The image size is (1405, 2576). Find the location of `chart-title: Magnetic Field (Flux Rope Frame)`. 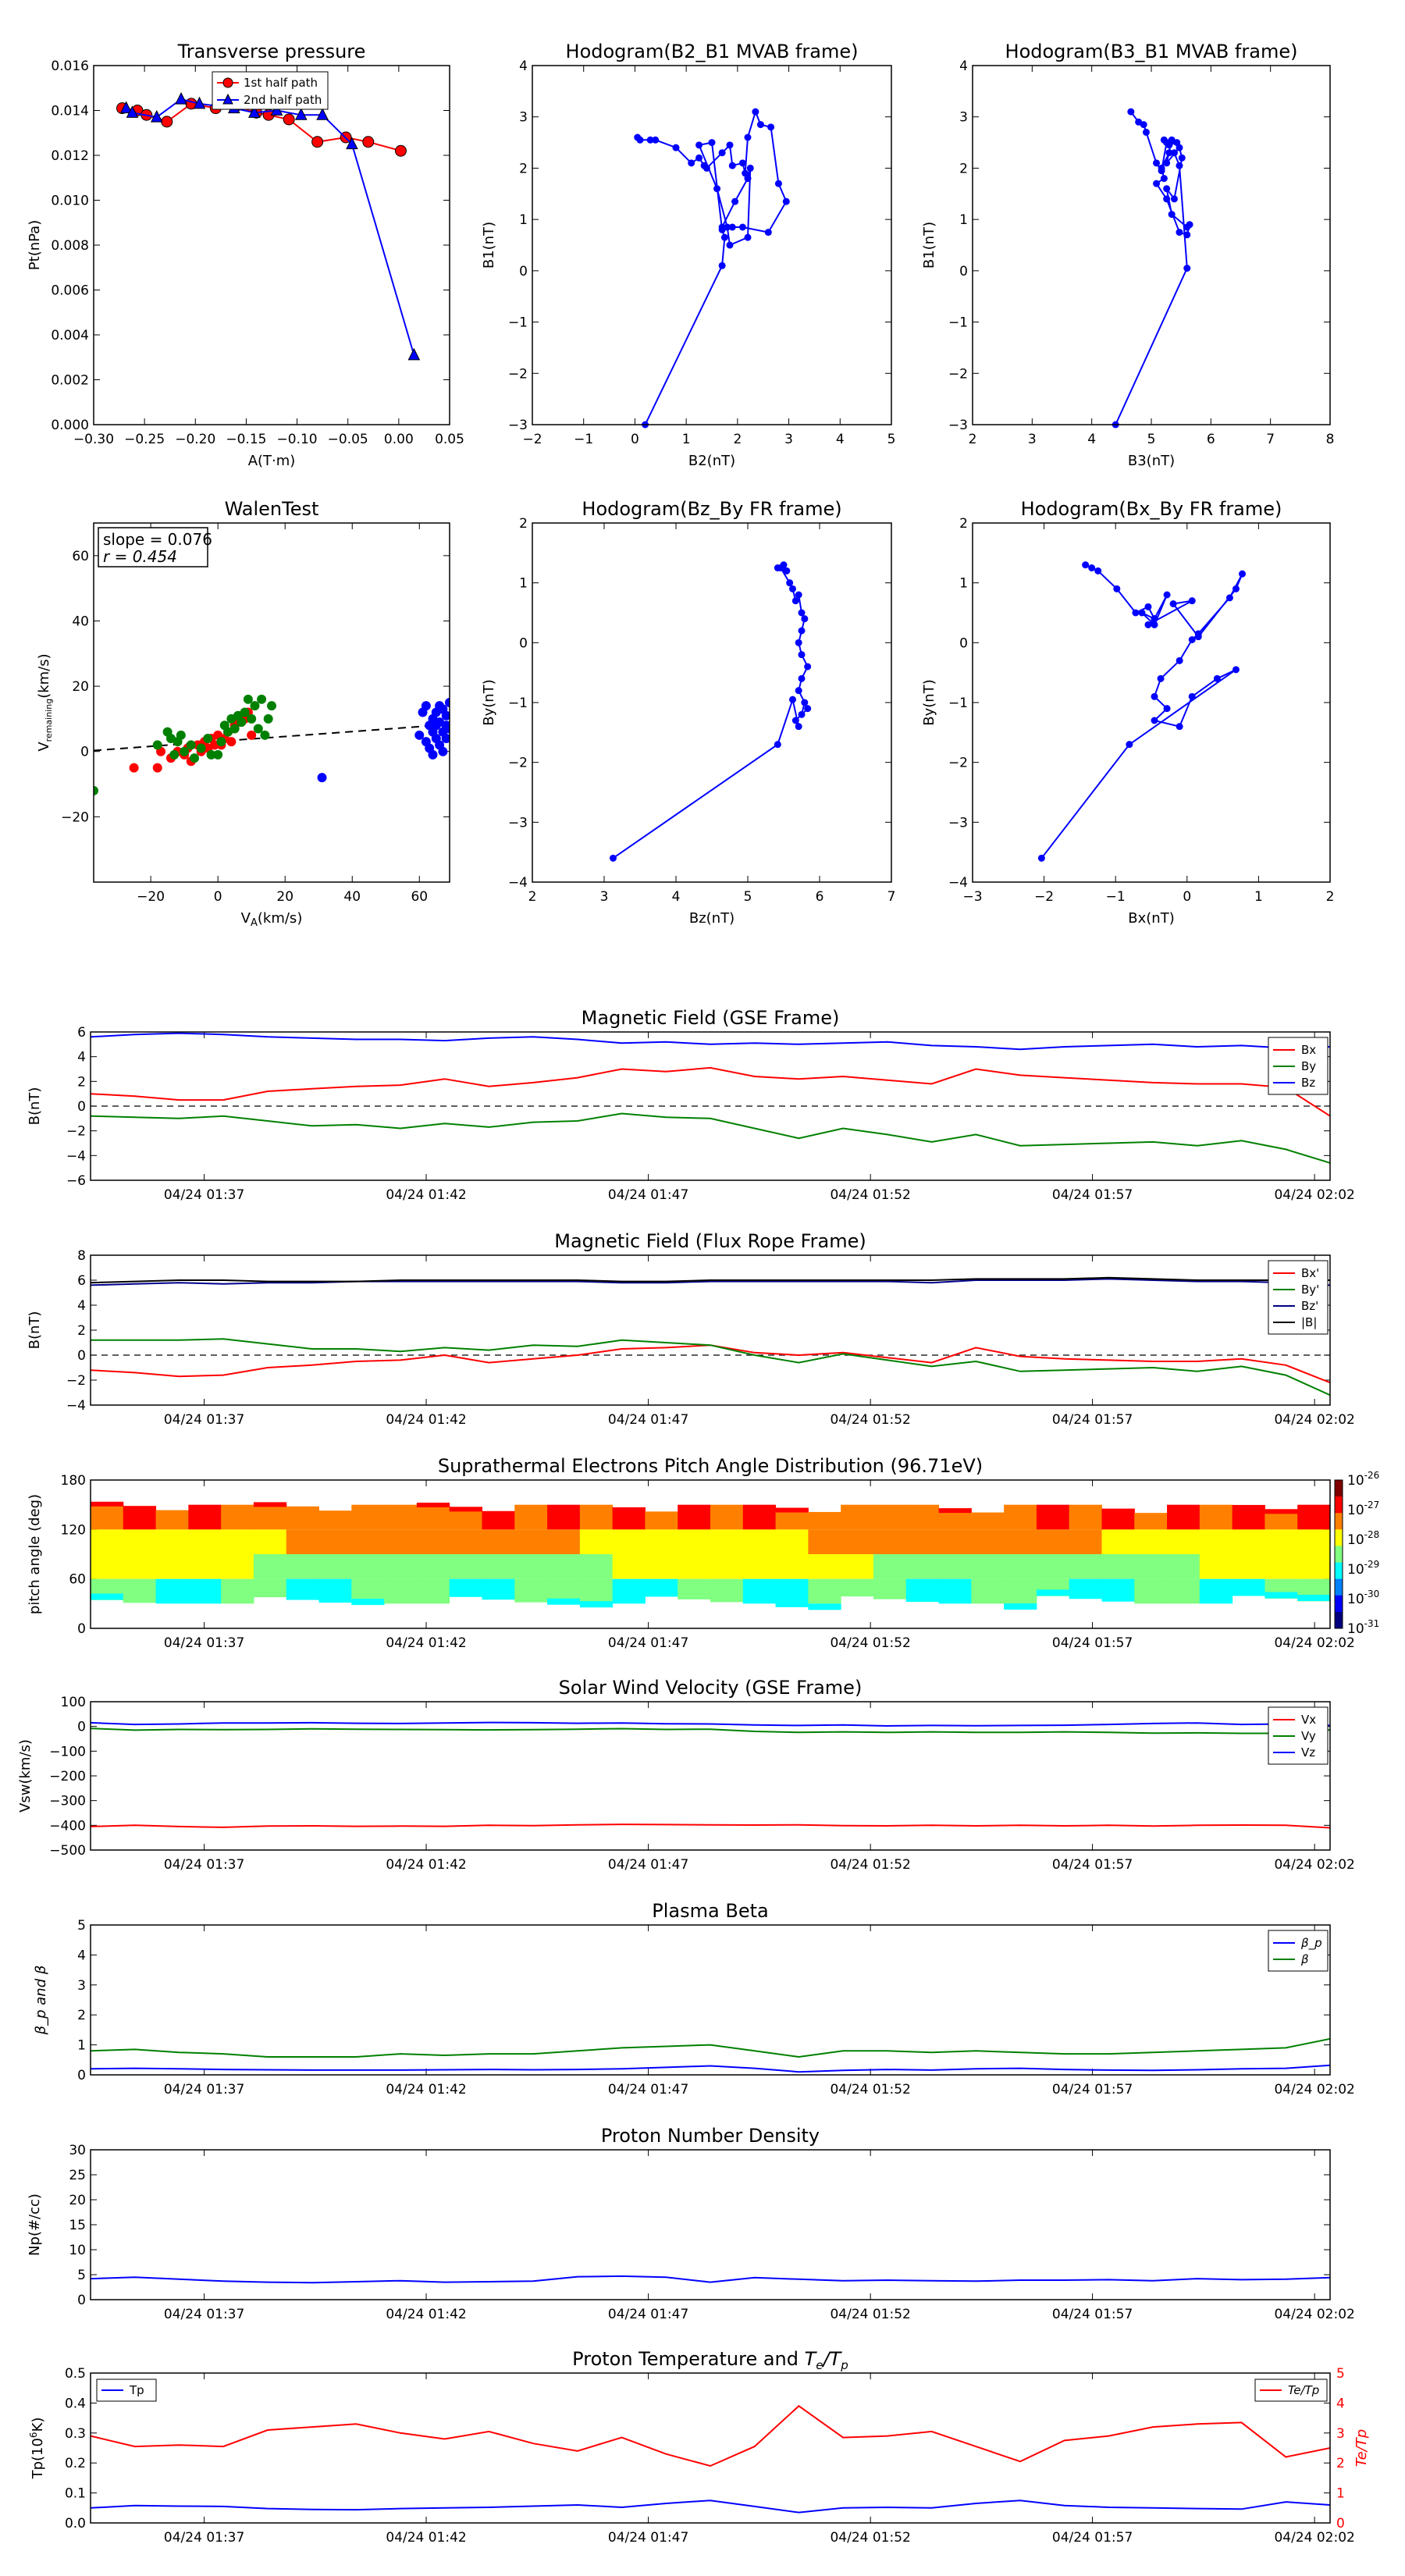

chart-title: Magnetic Field (Flux Rope Frame) is located at coordinates (710, 1241).